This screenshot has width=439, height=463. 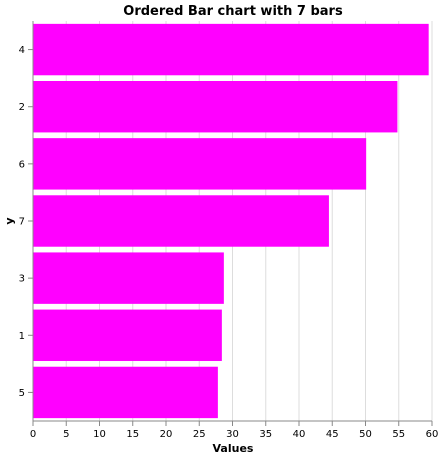 I want to click on x-tick-label: 50, so click(x=365, y=434).